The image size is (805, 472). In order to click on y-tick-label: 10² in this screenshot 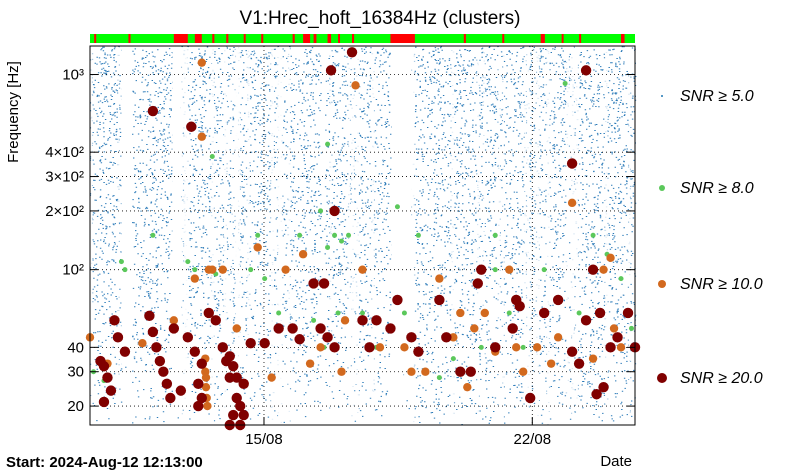, I will do `click(73, 270)`.